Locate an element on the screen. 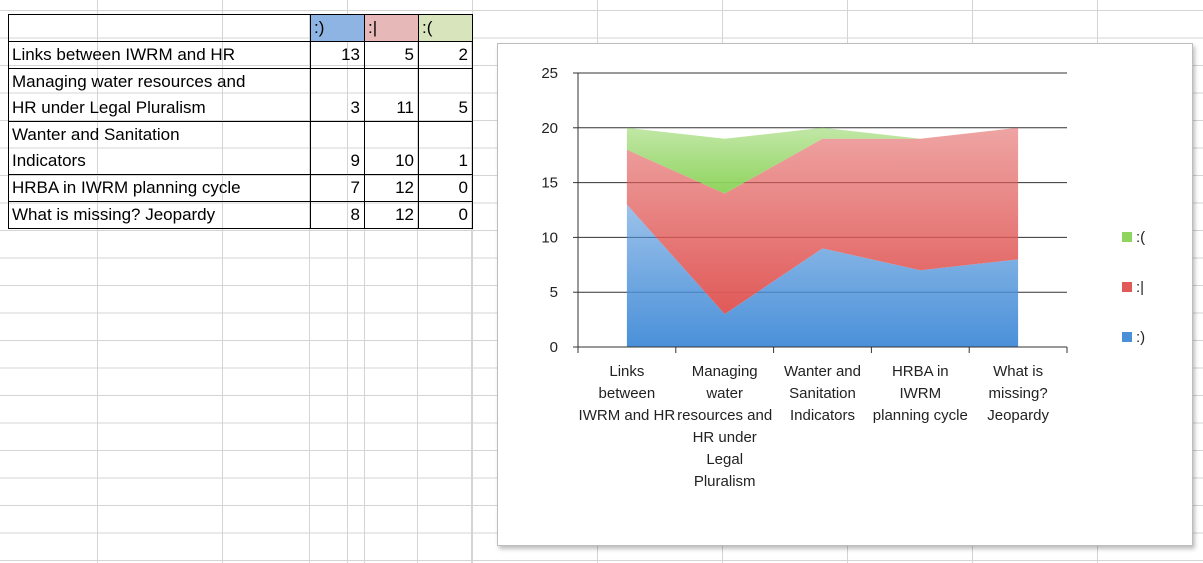 This screenshot has height=563, width=1203. legend-label: :) is located at coordinates (1140, 337).